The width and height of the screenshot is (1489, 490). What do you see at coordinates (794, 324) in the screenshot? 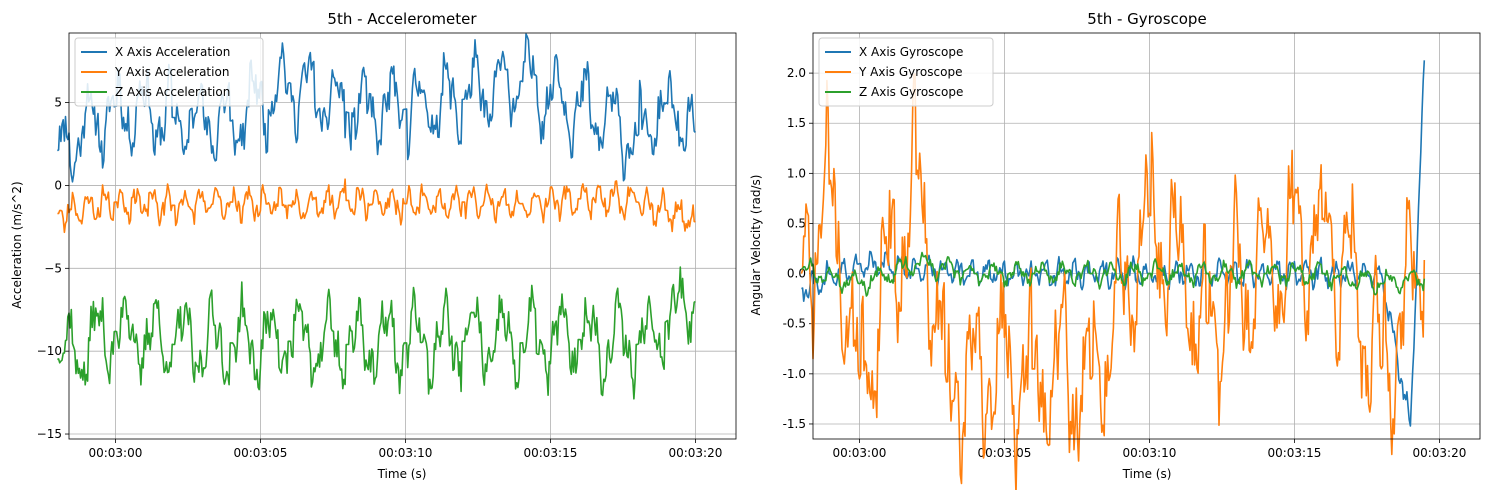
I see `y-tick-label: -0.5` at bounding box center [794, 324].